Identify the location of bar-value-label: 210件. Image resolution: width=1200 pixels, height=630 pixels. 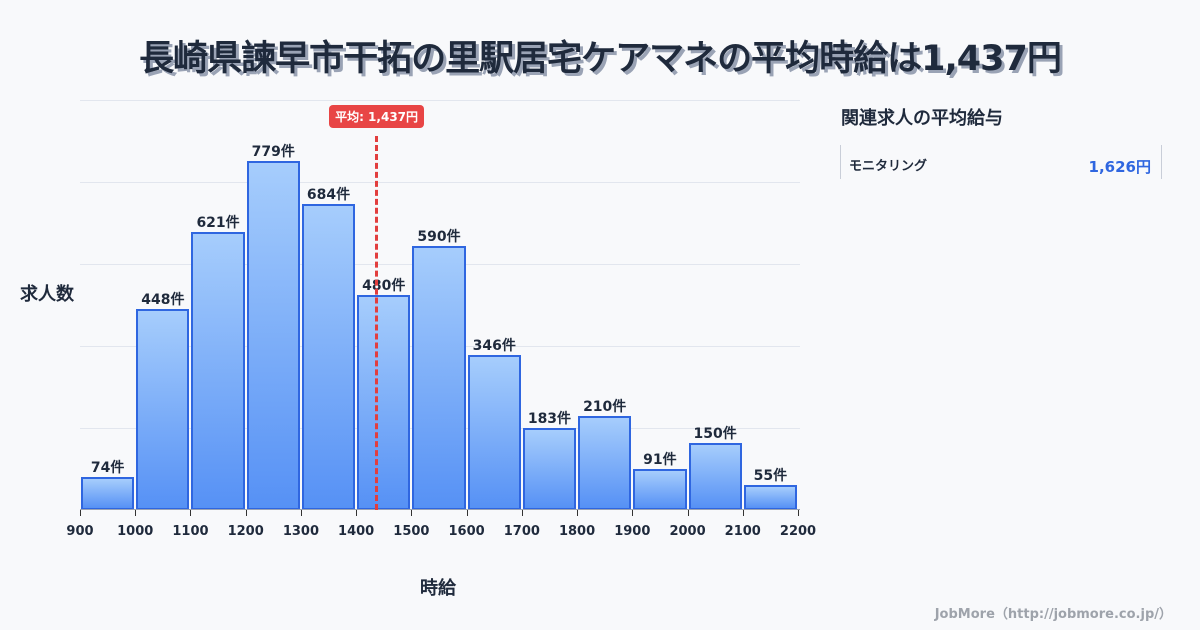
(605, 406).